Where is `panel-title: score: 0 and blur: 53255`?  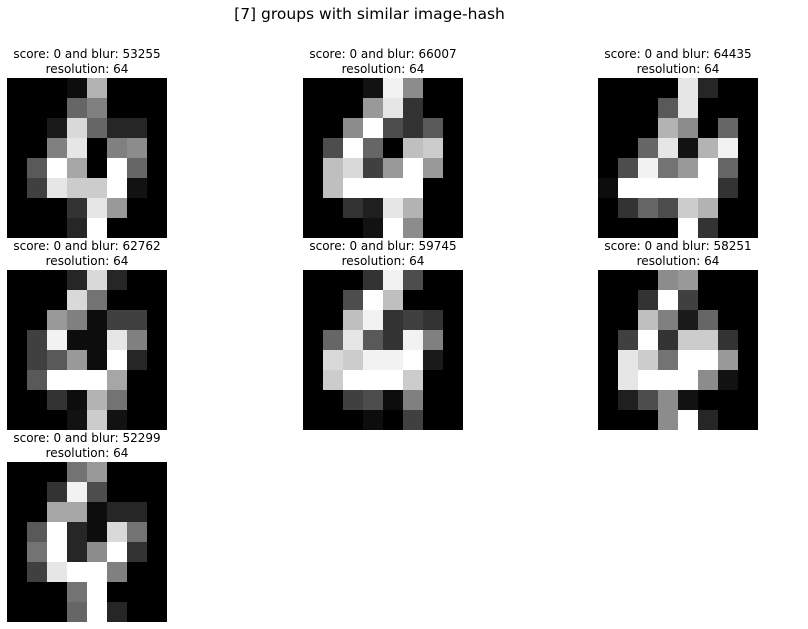 panel-title: score: 0 and blur: 53255 is located at coordinates (87, 54).